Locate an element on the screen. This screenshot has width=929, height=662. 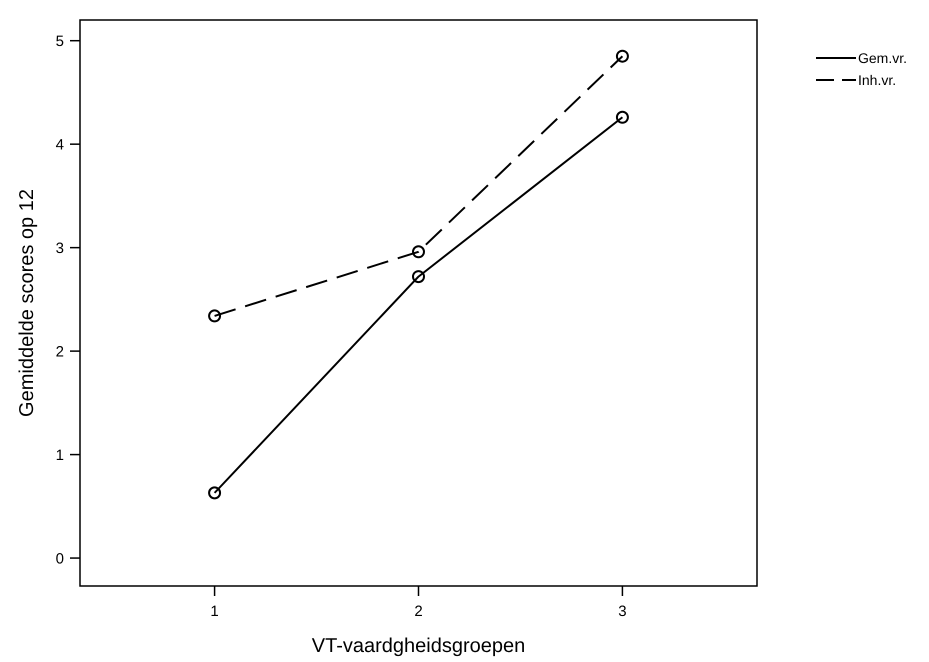
x-tick-label: 2 is located at coordinates (418, 611).